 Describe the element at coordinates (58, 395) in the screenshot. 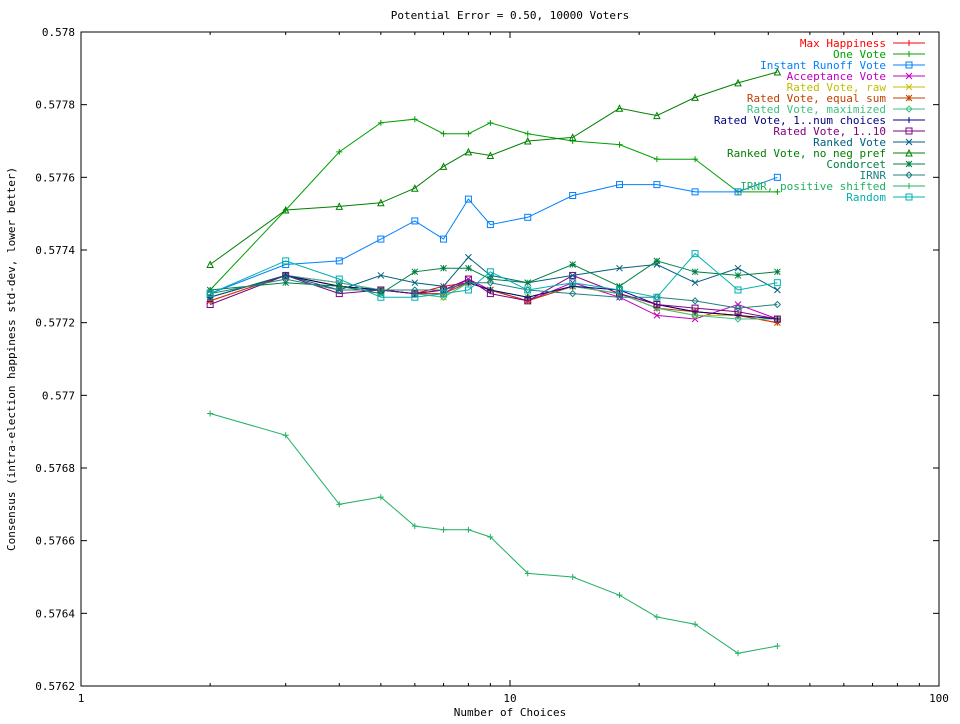

I see `y-tick-label: 0.577` at that location.